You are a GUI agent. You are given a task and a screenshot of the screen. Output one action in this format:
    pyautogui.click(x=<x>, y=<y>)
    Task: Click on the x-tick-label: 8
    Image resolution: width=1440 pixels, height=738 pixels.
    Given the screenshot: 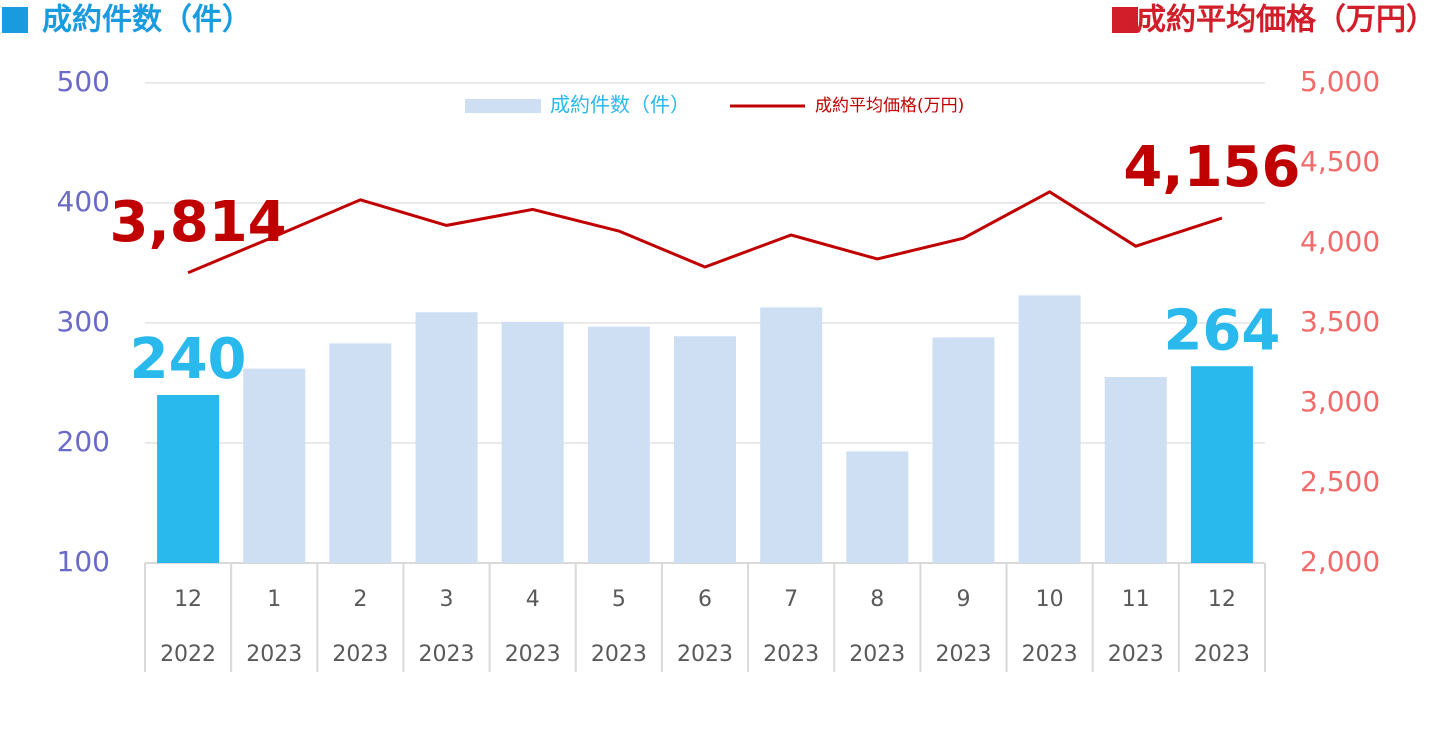 What is the action you would take?
    pyautogui.click(x=877, y=599)
    